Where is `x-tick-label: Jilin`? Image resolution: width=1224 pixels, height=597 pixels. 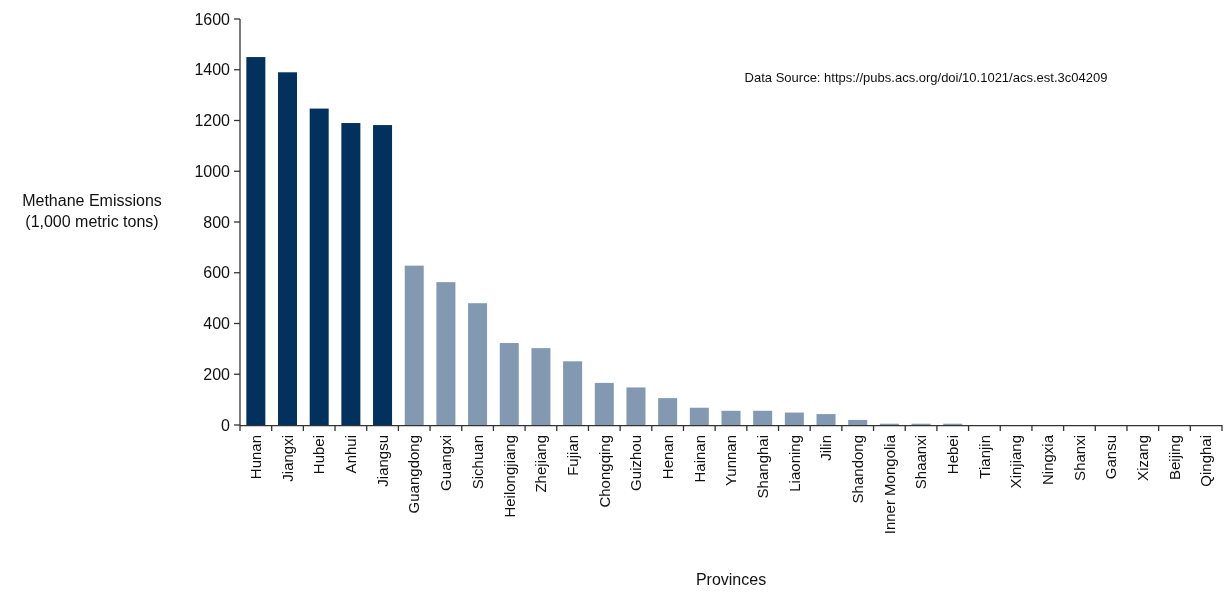
x-tick-label: Jilin is located at coordinates (826, 448).